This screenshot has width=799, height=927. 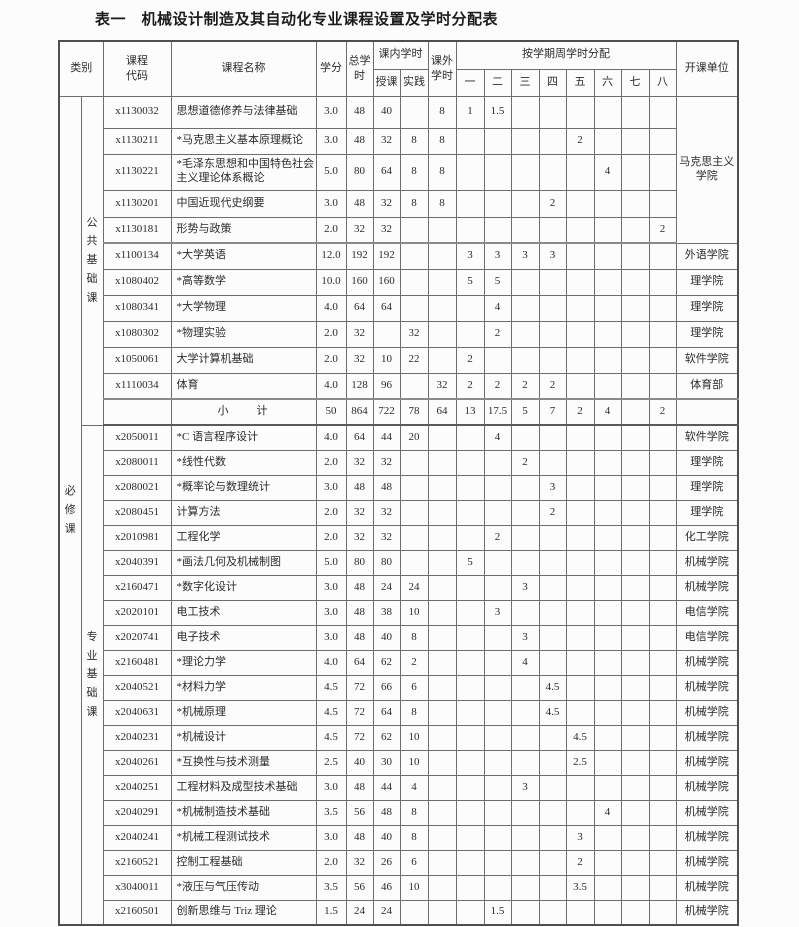 I want to click on offering-unit-cell: 电信学院, so click(x=707, y=612).